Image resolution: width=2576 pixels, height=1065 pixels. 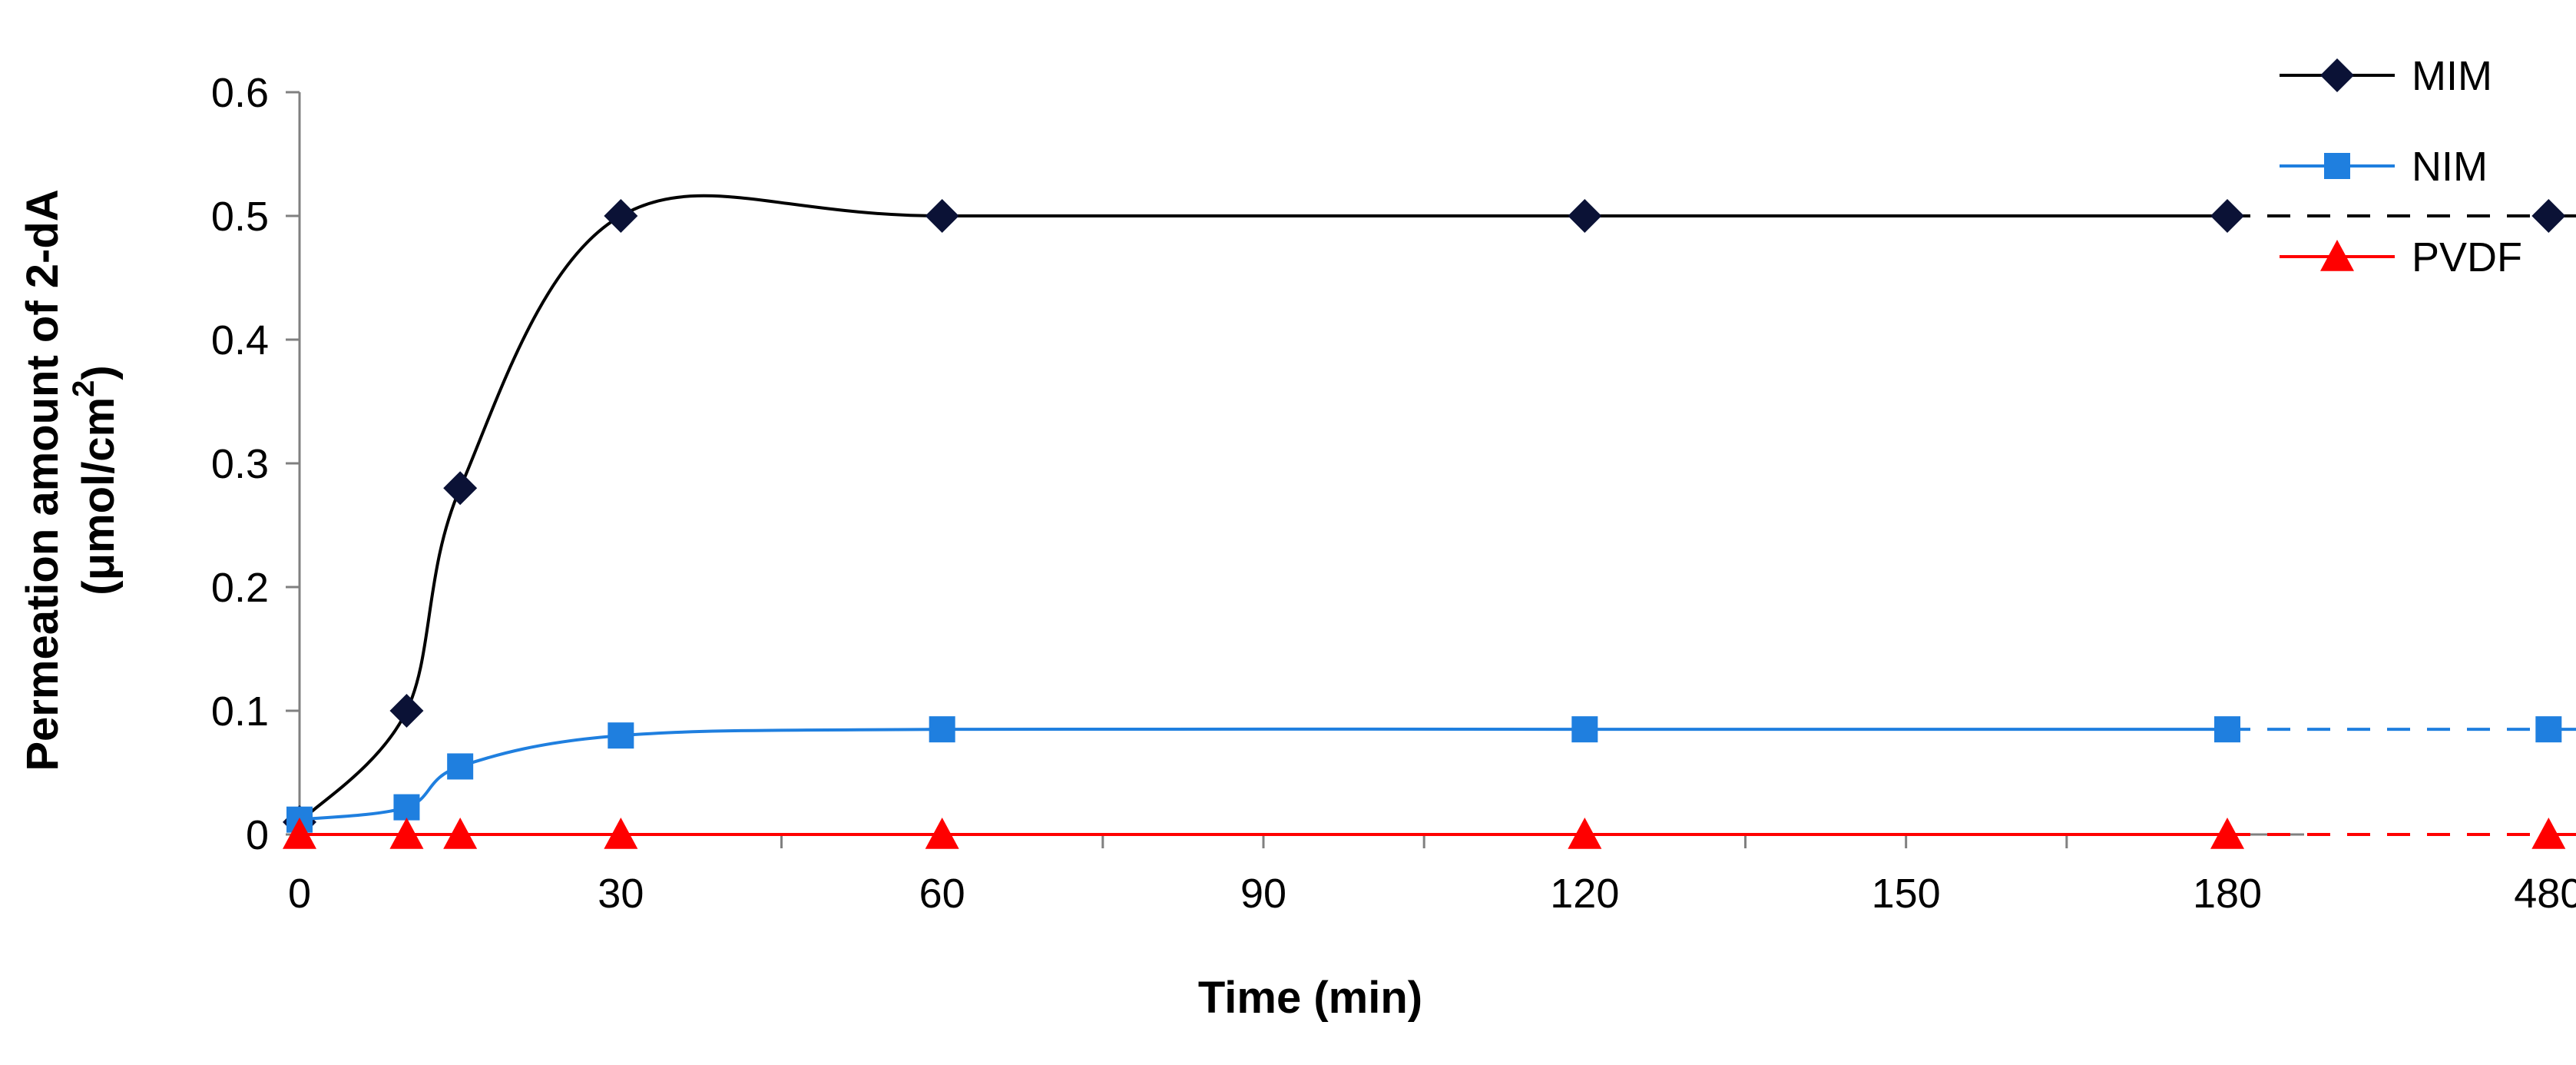 I want to click on legend: MIM NIM PVDF, so click(x=2401, y=166).